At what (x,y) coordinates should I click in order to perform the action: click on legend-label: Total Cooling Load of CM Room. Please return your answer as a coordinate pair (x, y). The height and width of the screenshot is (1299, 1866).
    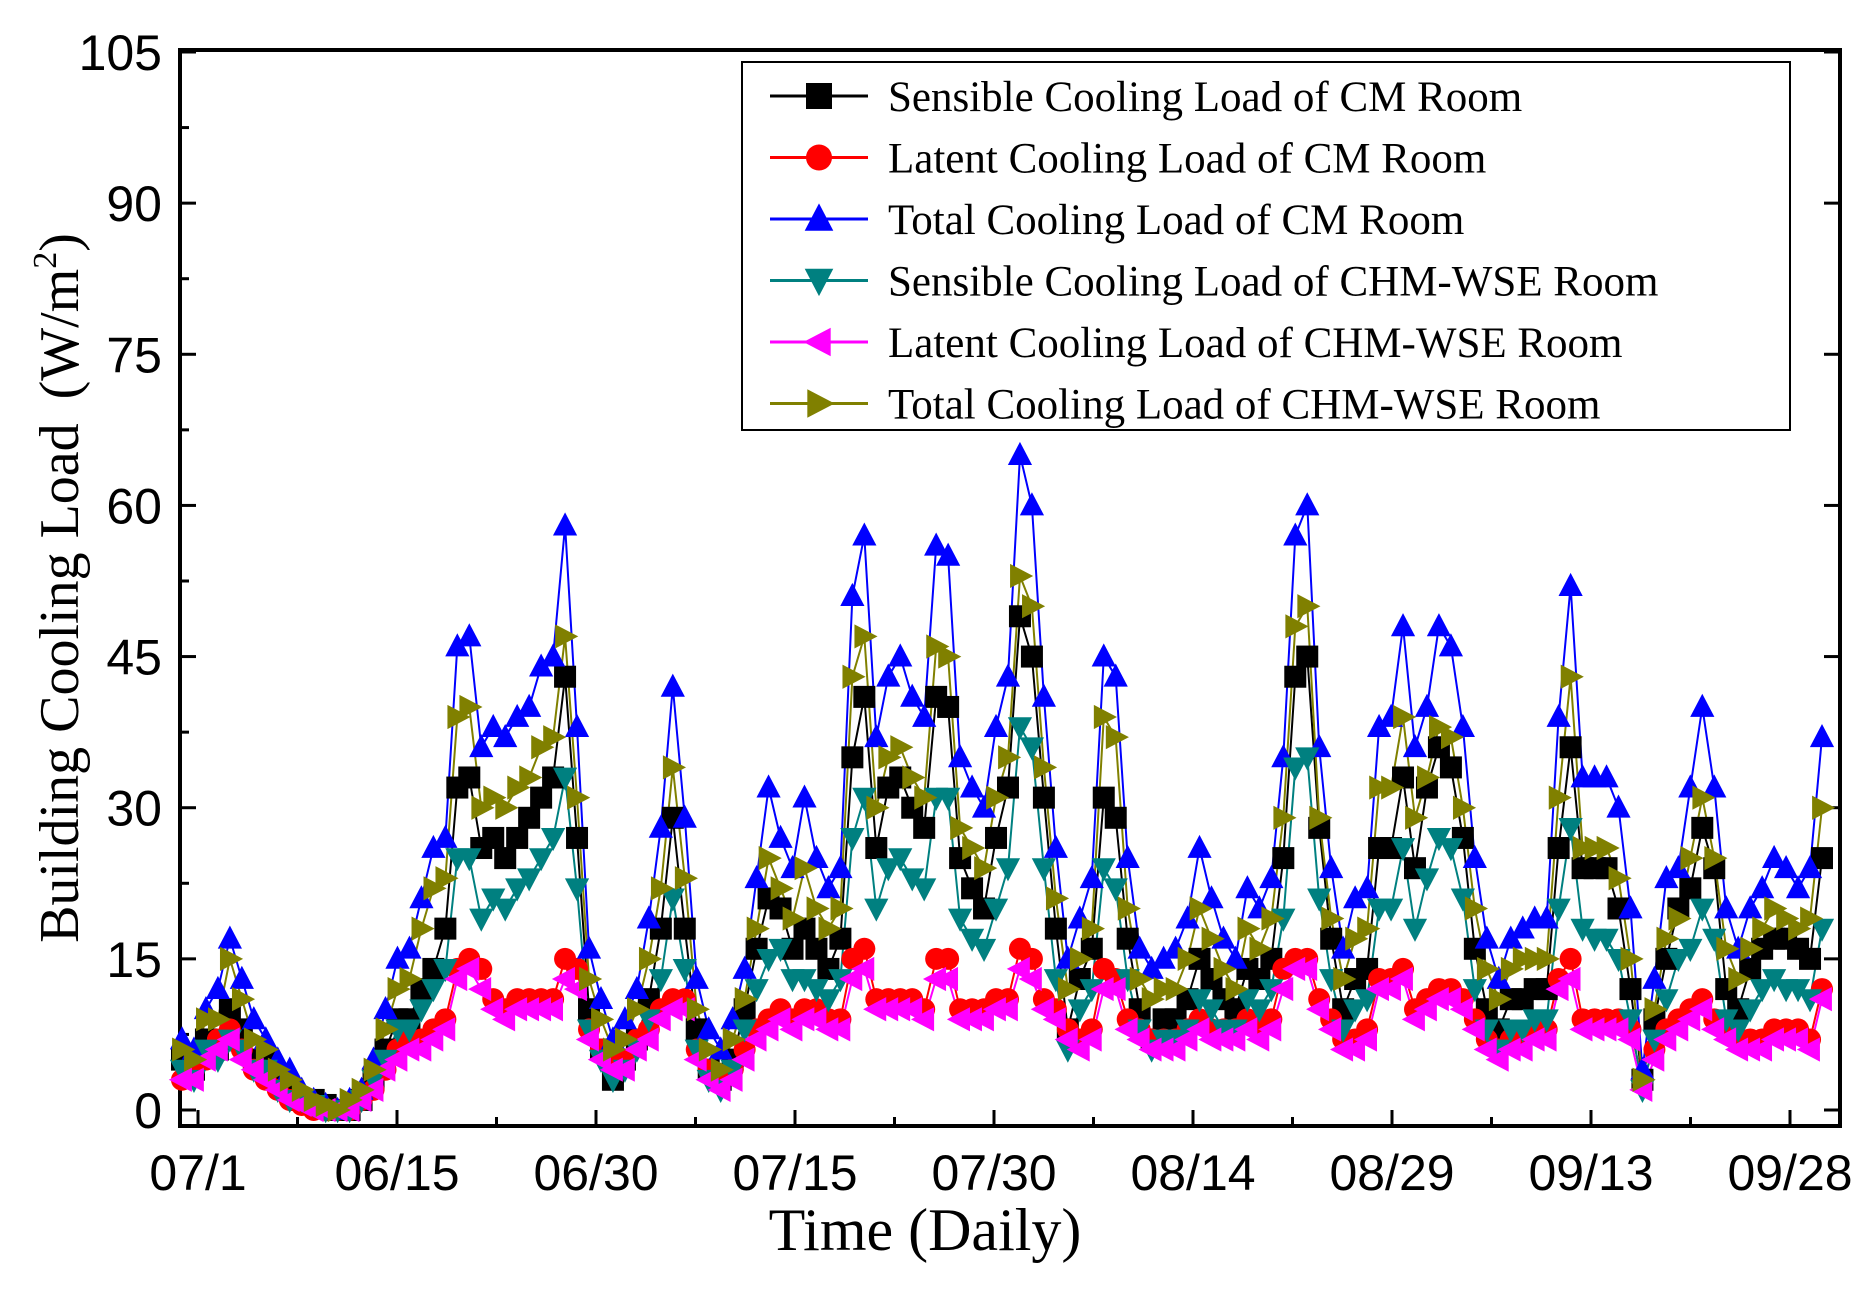
    Looking at the image, I should click on (1176, 220).